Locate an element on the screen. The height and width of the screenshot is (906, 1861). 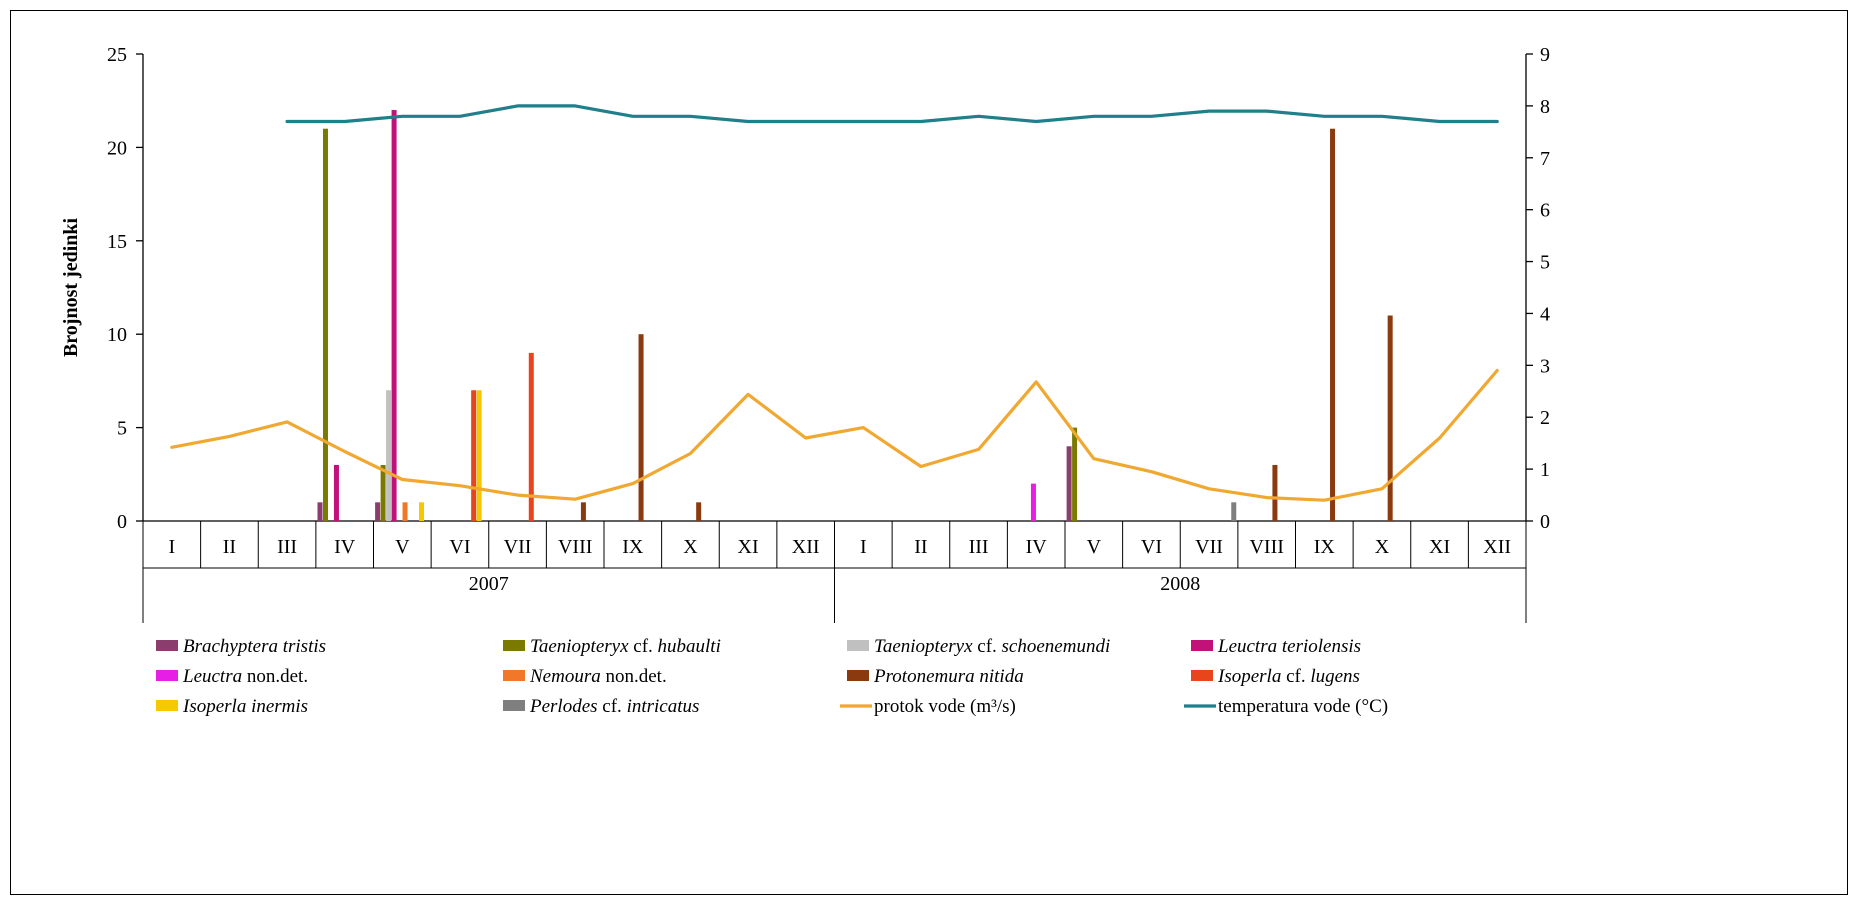
legend-label: Brachyptera tristis is located at coordinates (254, 646).